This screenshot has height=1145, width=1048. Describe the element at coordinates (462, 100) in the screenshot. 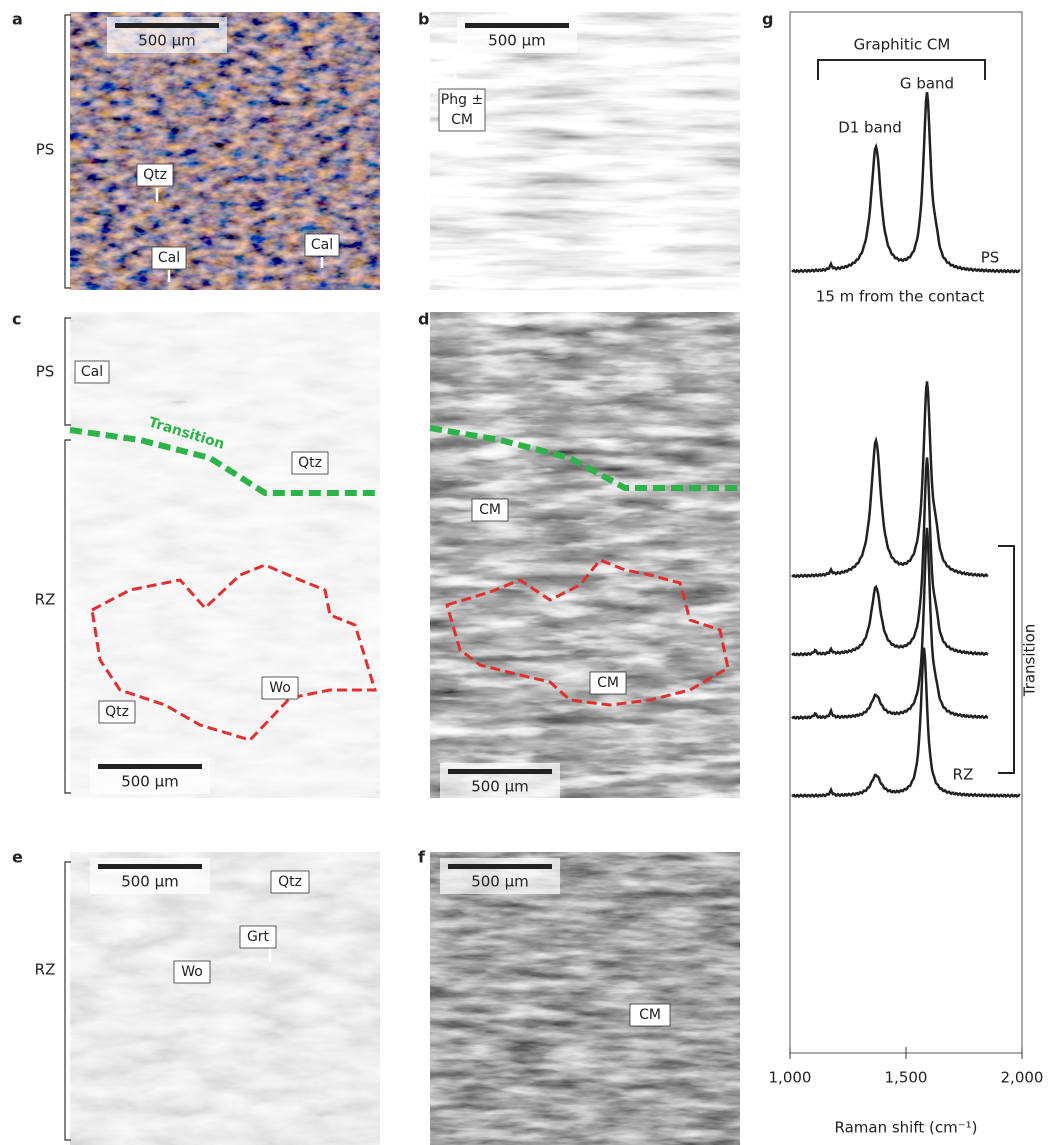

I see `mineral-label: Phg ±` at that location.